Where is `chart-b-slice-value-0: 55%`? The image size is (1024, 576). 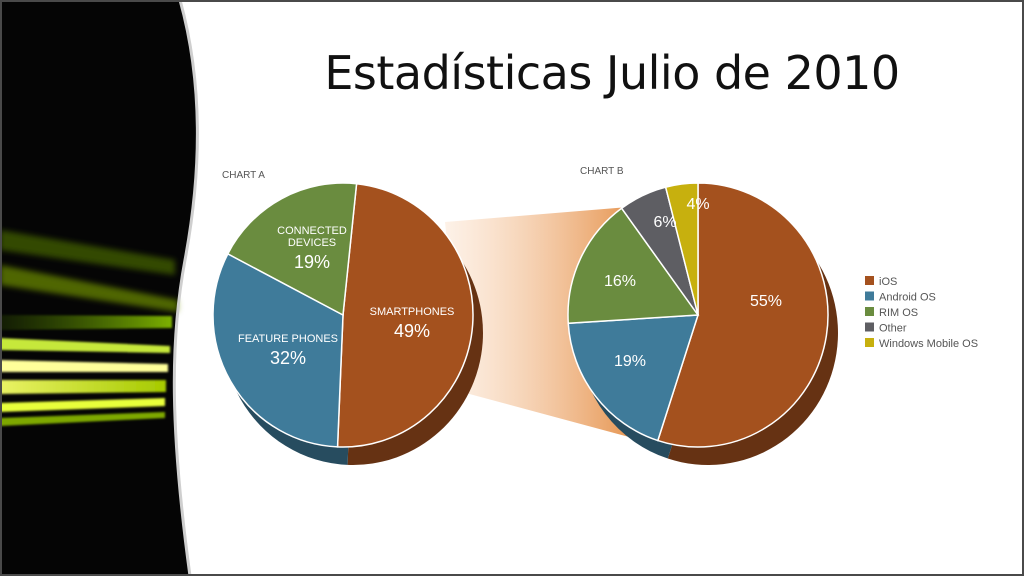
chart-b-slice-value-0: 55% is located at coordinates (766, 301).